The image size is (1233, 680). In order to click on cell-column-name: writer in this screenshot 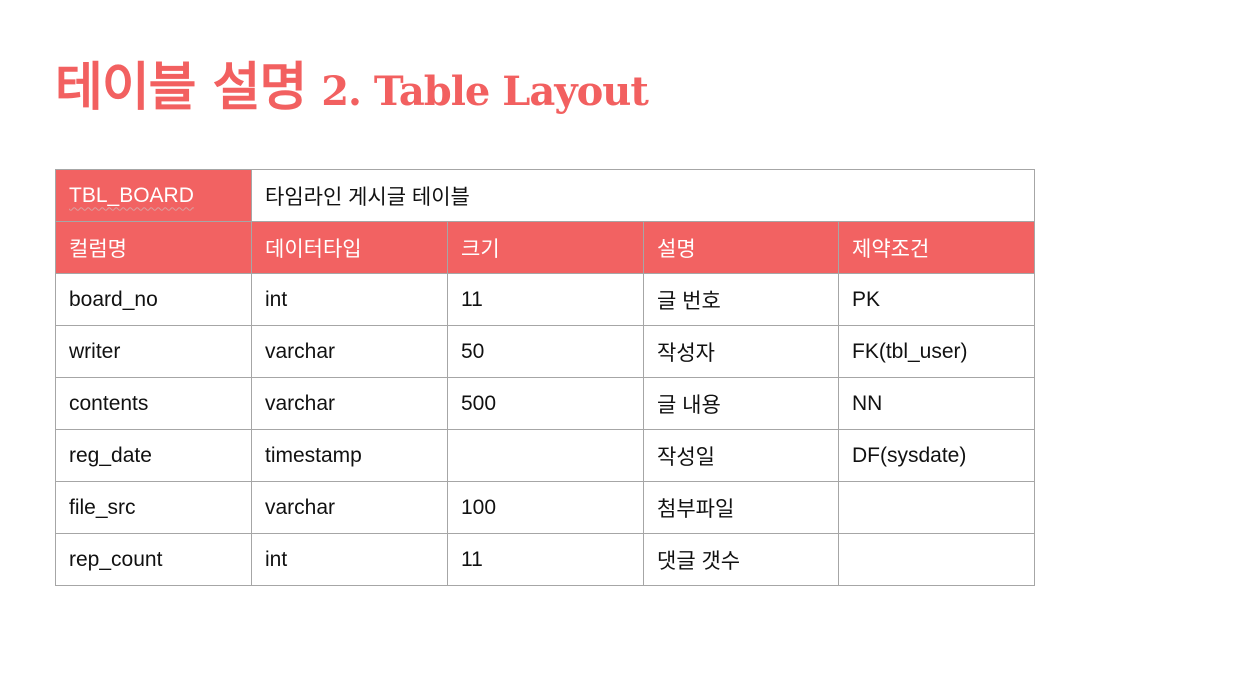, I will do `click(153, 351)`.